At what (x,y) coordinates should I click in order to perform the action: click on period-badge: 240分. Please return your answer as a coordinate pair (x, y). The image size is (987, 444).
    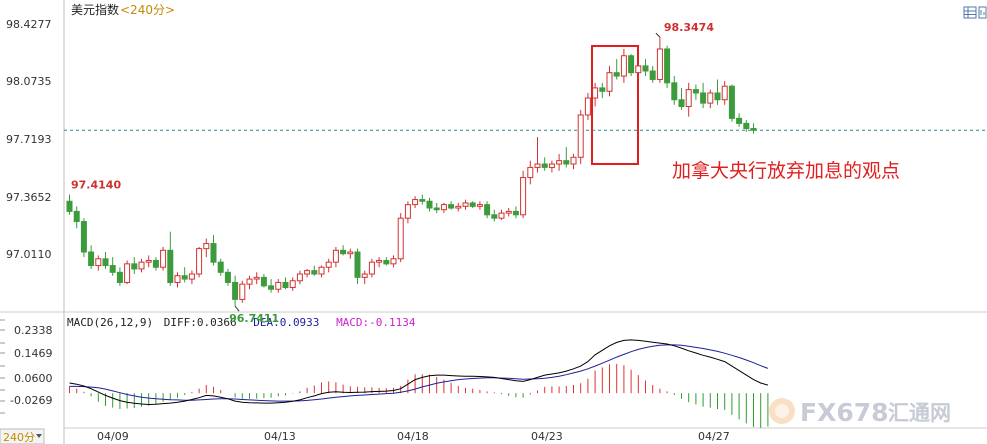
    Looking at the image, I should click on (22, 436).